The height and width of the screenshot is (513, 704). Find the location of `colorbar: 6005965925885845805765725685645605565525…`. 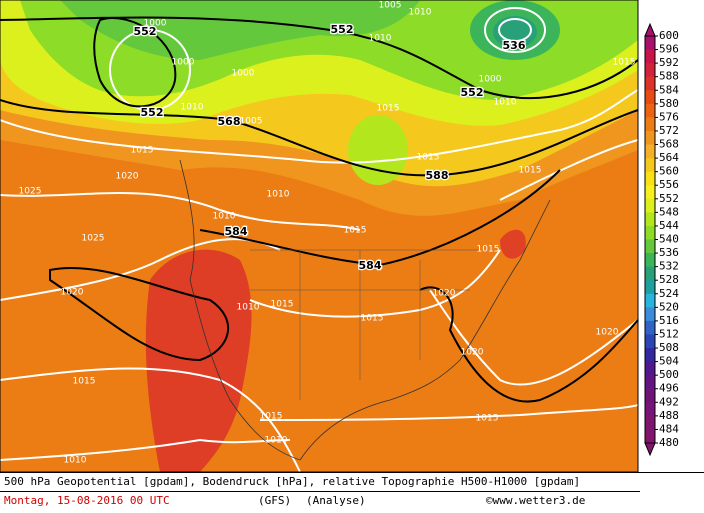

colorbar: 6005965925885845805765725685645605565525… is located at coordinates (661, 239).